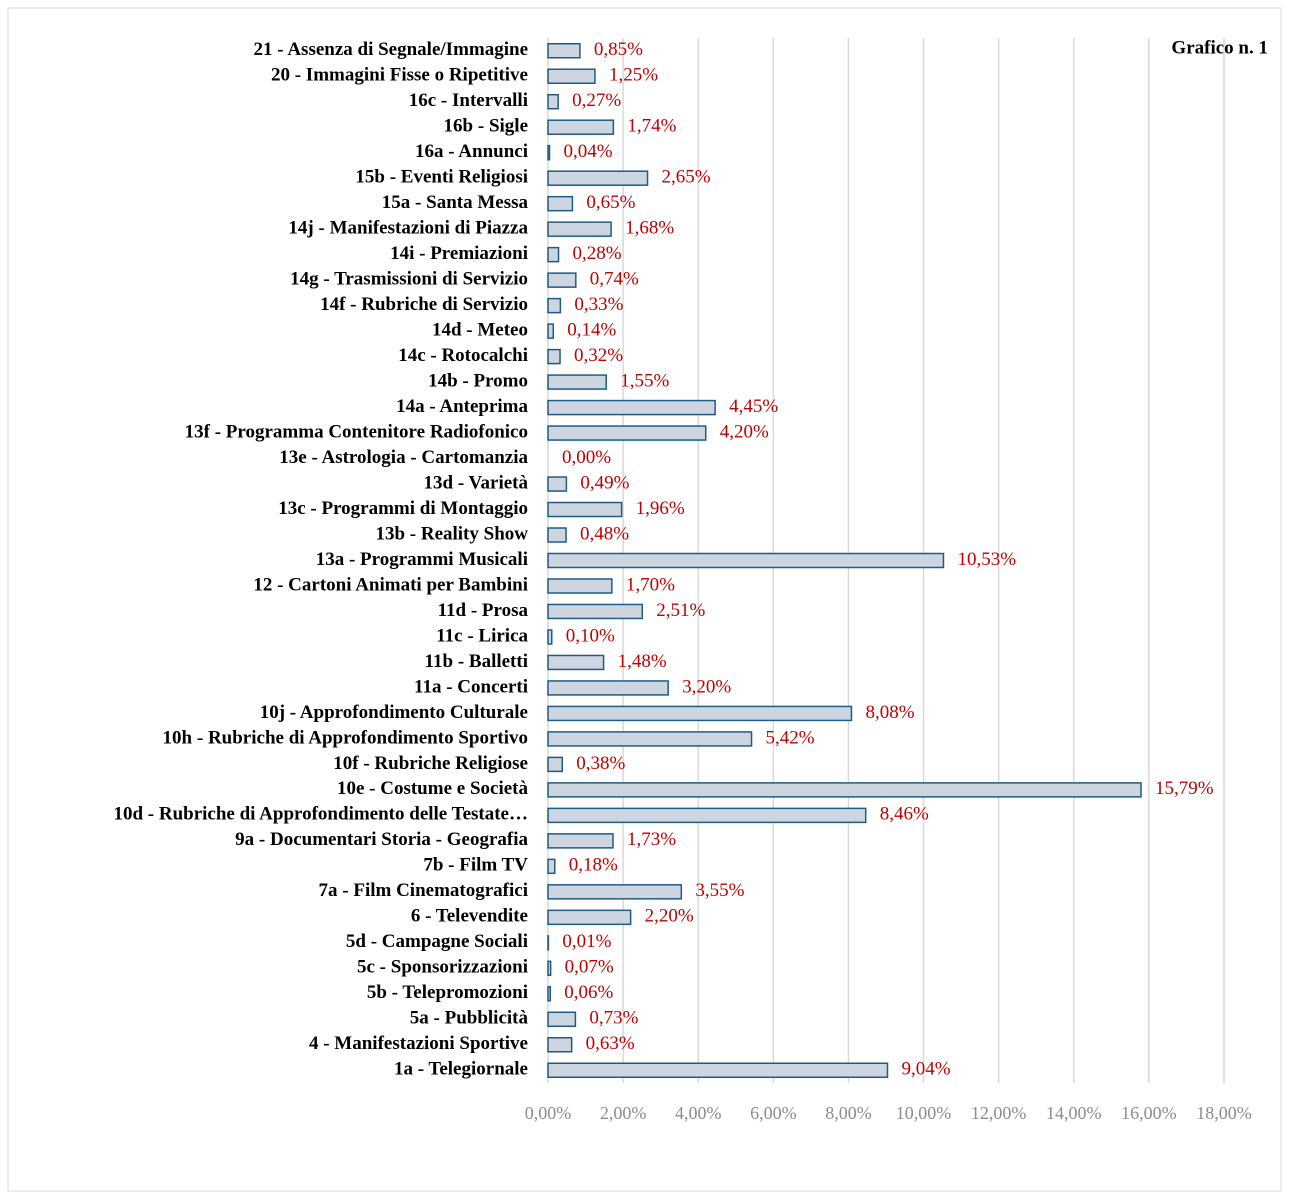 The width and height of the screenshot is (1289, 1199). What do you see at coordinates (482, 635) in the screenshot?
I see `y-tick-label: 11c - Lirica` at bounding box center [482, 635].